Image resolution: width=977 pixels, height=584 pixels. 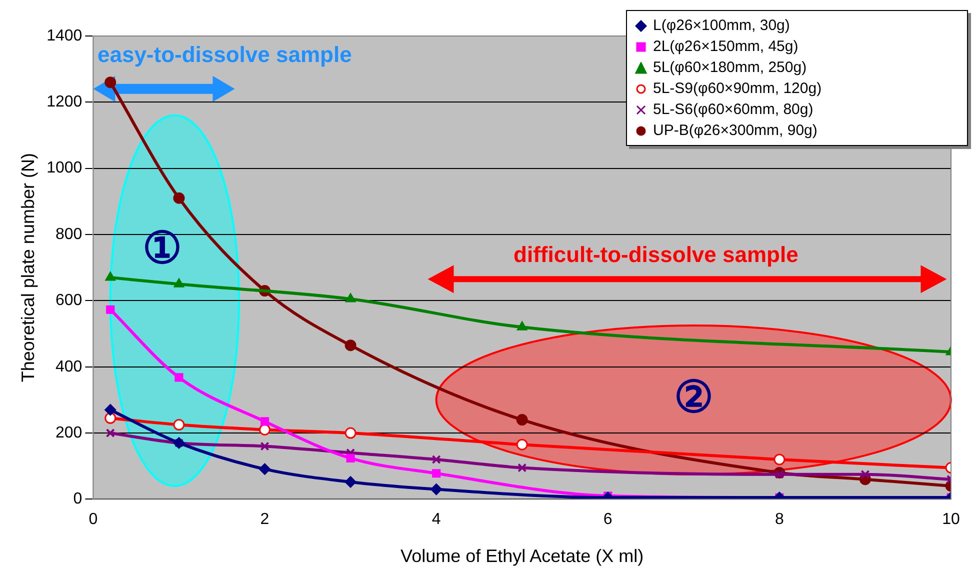 I want to click on legend-label: 5L-S9(φ60×90mm, 120g), so click(x=737, y=89).